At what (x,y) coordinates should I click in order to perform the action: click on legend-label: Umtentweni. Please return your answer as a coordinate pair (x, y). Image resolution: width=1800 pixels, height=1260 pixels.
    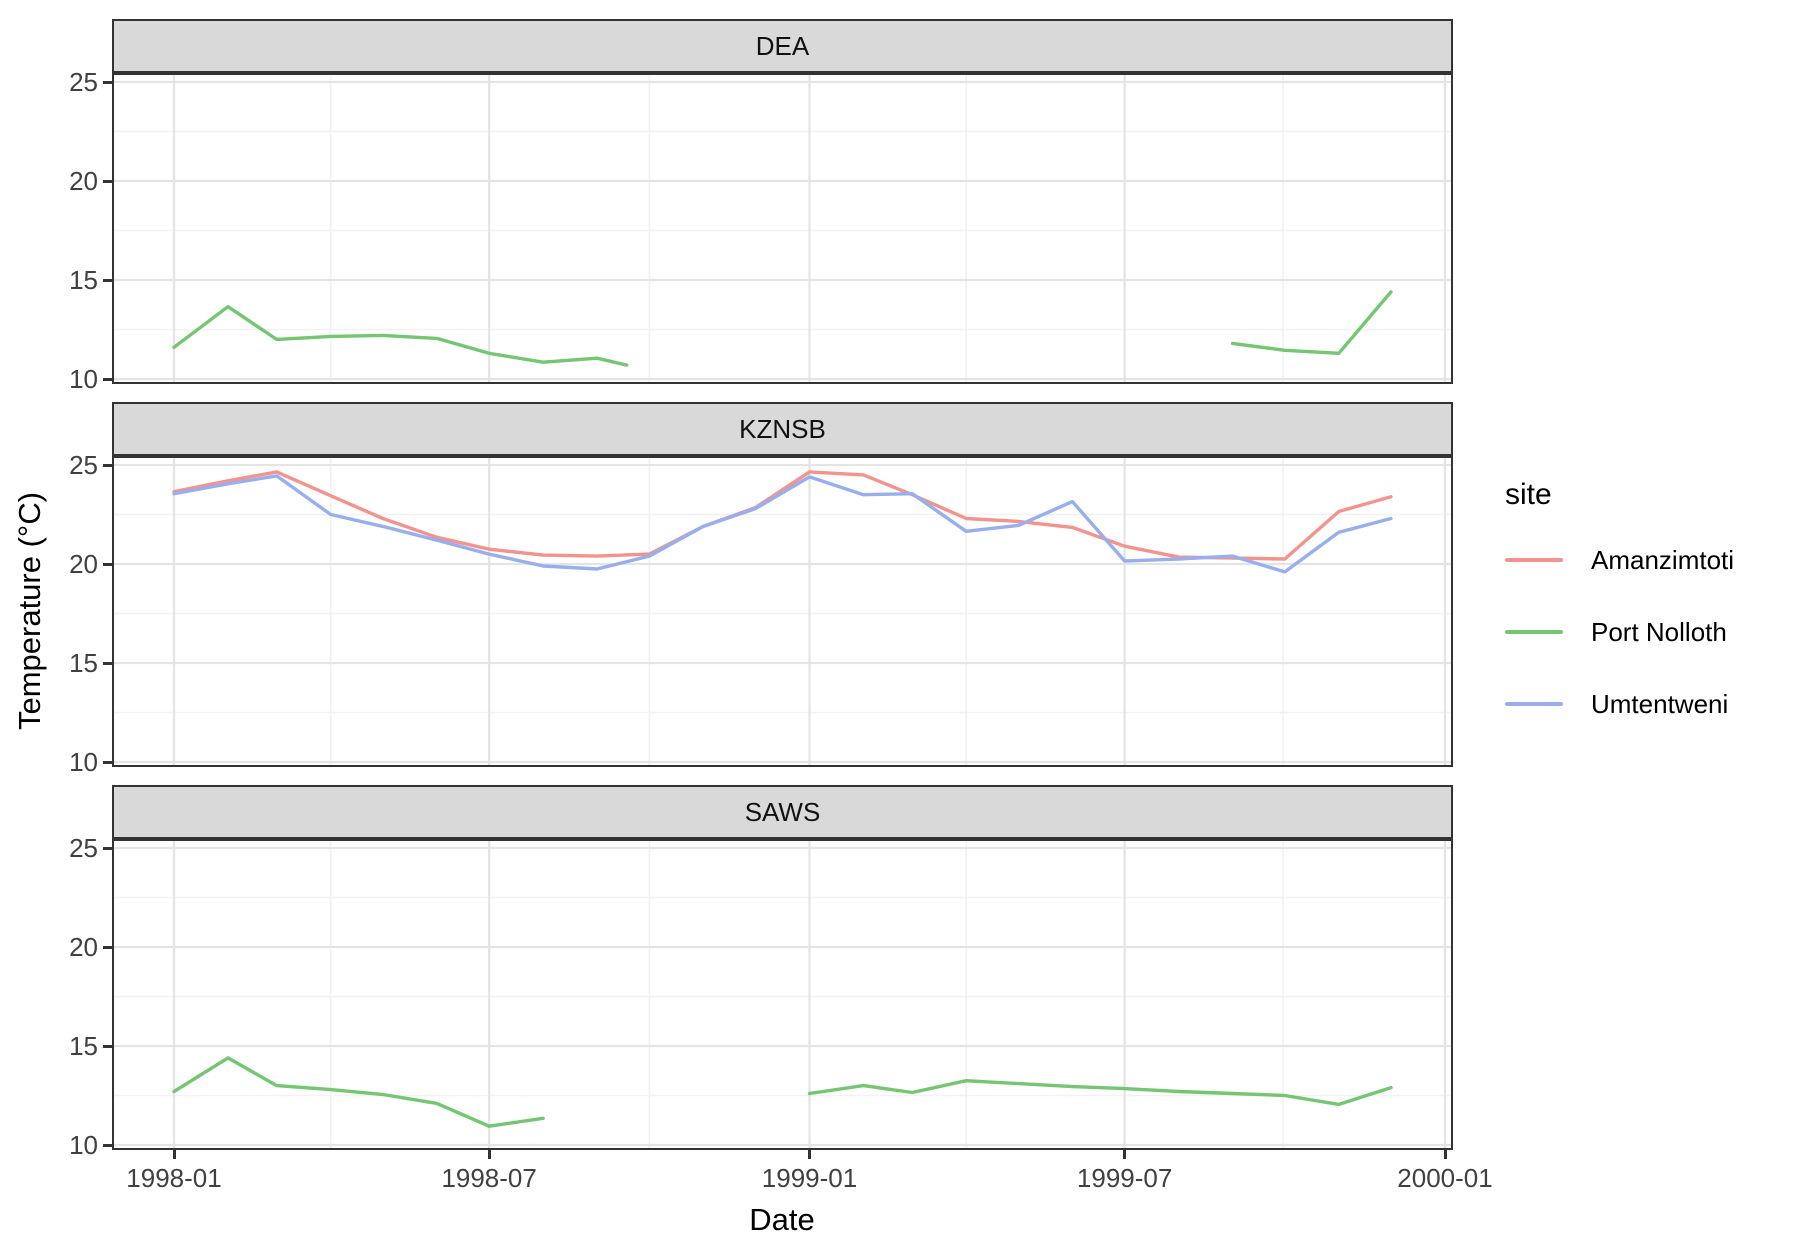
    Looking at the image, I should click on (1660, 703).